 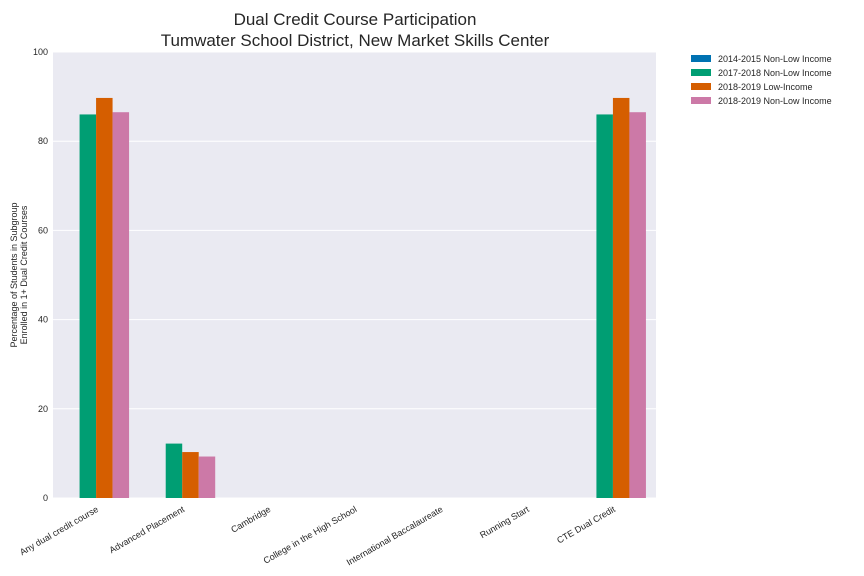 What do you see at coordinates (43, 409) in the screenshot?
I see `y-tick-label: 20` at bounding box center [43, 409].